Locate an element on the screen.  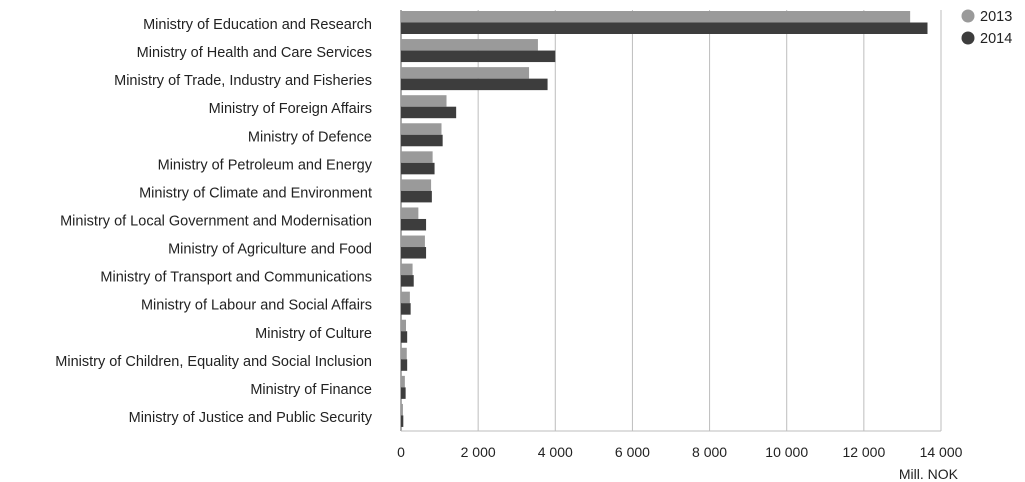
category-label: Ministry of Agriculture and Food is located at coordinates (270, 250).